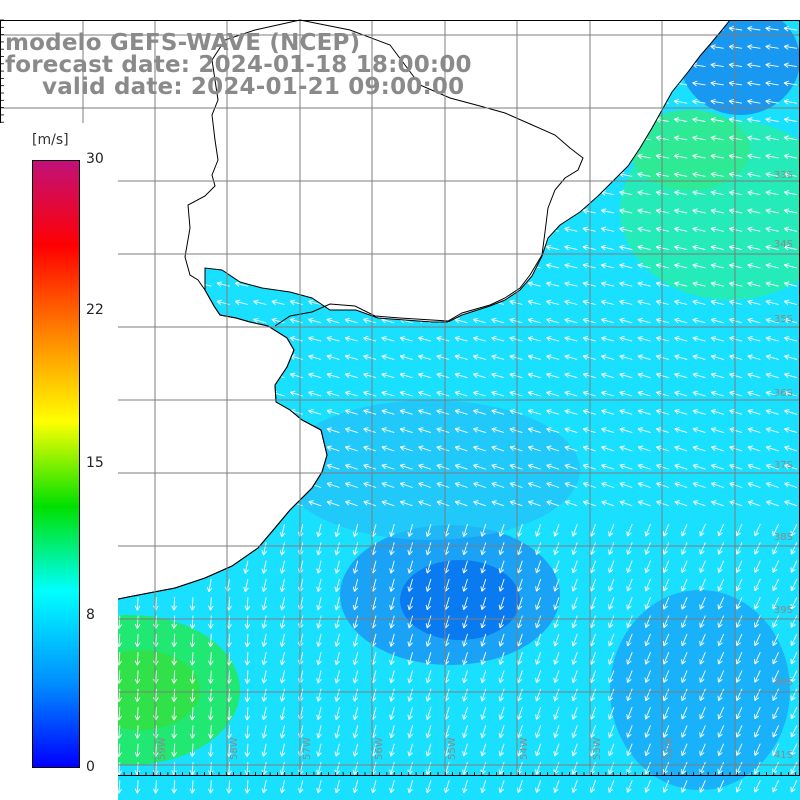 This screenshot has width=800, height=800. I want to click on colorbar-unit: [m/s], so click(50, 140).